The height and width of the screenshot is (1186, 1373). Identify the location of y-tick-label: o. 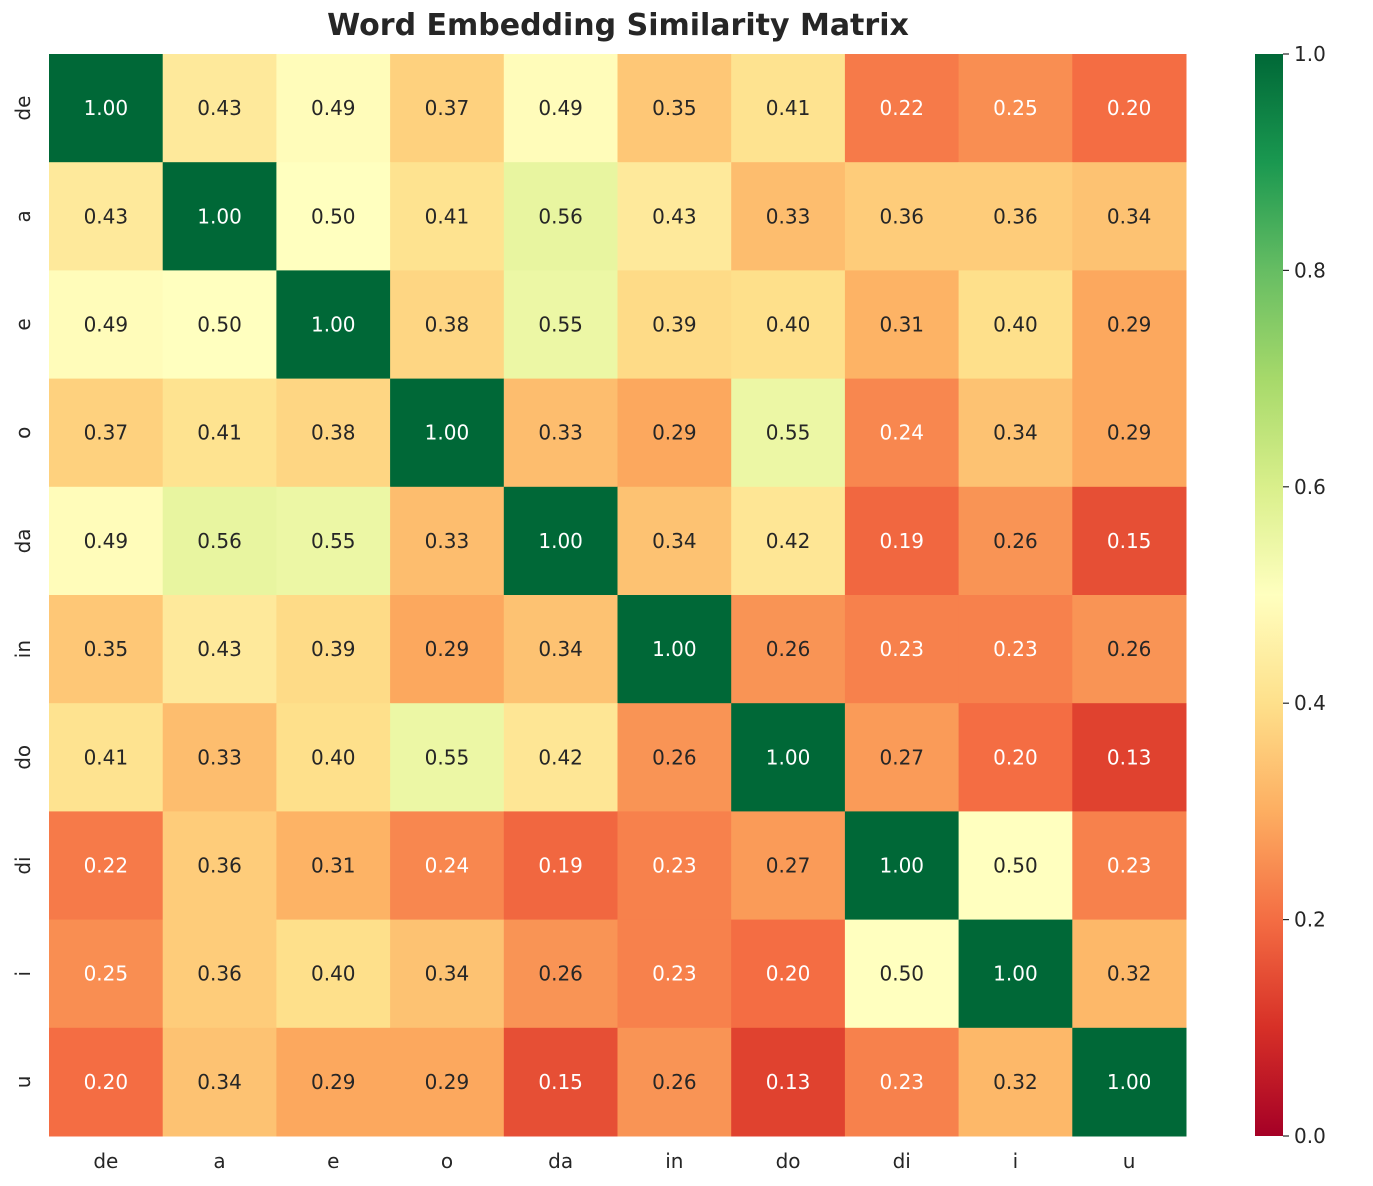
(23, 433).